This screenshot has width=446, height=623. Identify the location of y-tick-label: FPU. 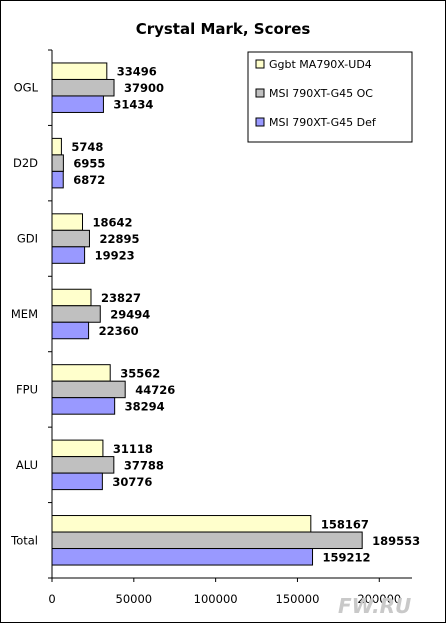
(27, 389).